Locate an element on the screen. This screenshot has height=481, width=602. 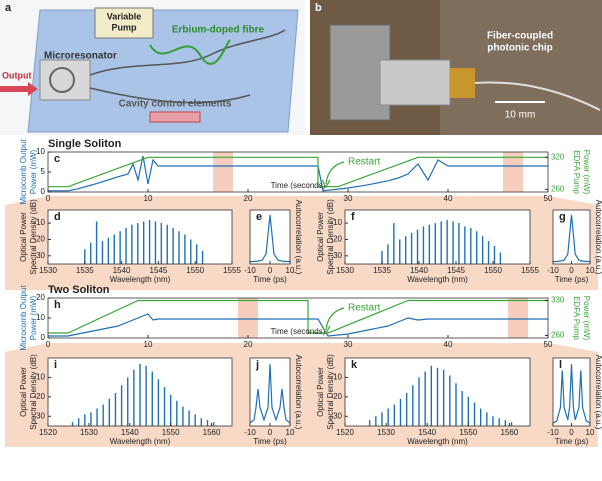
x-tick-label: 50 is located at coordinates (548, 198).